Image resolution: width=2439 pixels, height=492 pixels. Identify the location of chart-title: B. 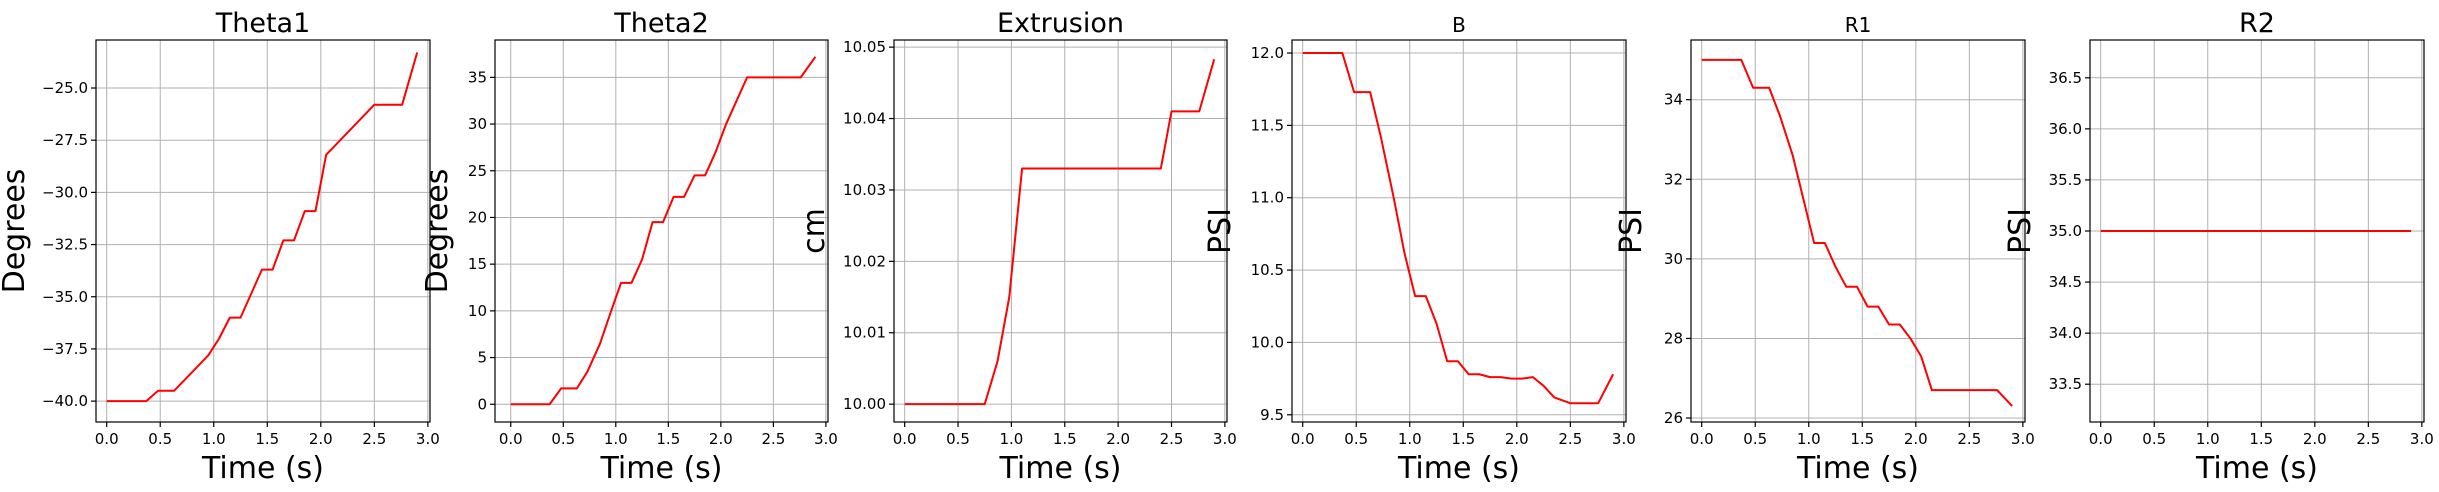
(1459, 25).